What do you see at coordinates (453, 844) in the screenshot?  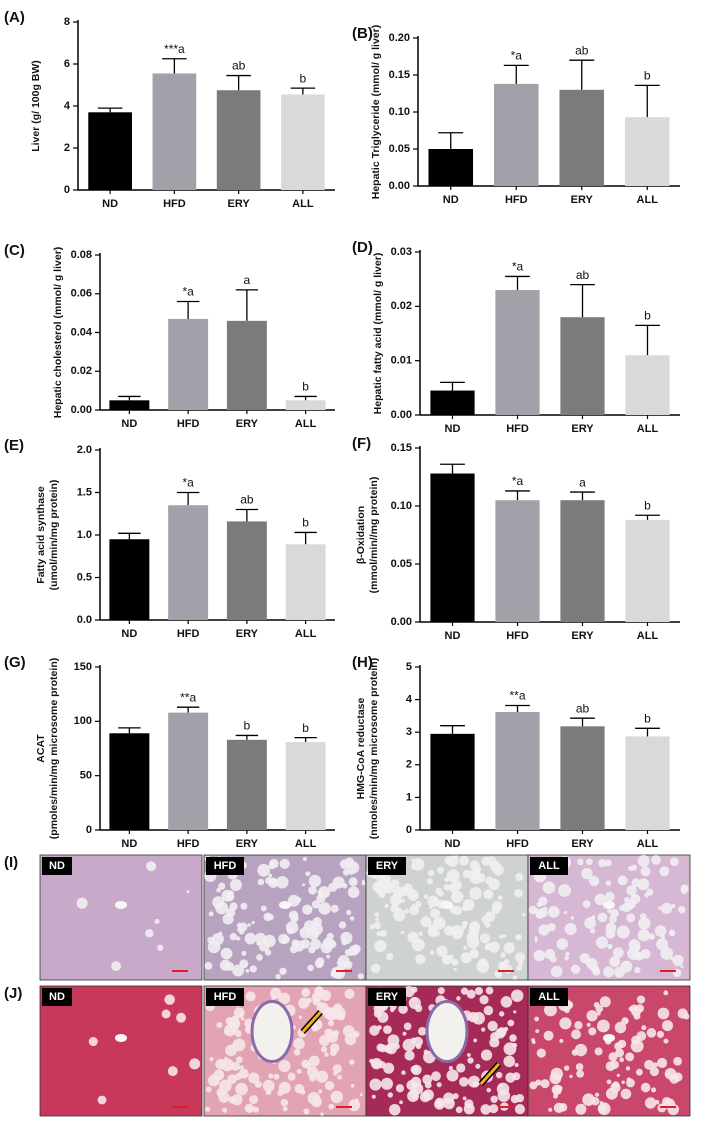 I see `x-tick-label: ND` at bounding box center [453, 844].